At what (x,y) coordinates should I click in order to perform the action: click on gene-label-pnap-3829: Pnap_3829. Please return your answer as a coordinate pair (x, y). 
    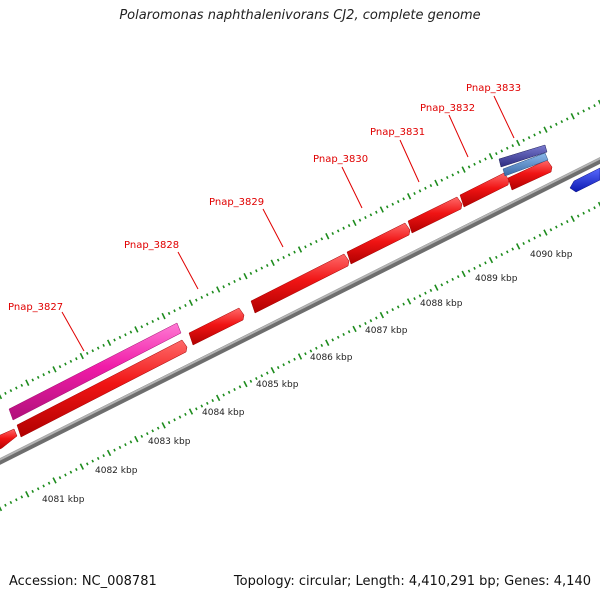
    Looking at the image, I should click on (236, 202).